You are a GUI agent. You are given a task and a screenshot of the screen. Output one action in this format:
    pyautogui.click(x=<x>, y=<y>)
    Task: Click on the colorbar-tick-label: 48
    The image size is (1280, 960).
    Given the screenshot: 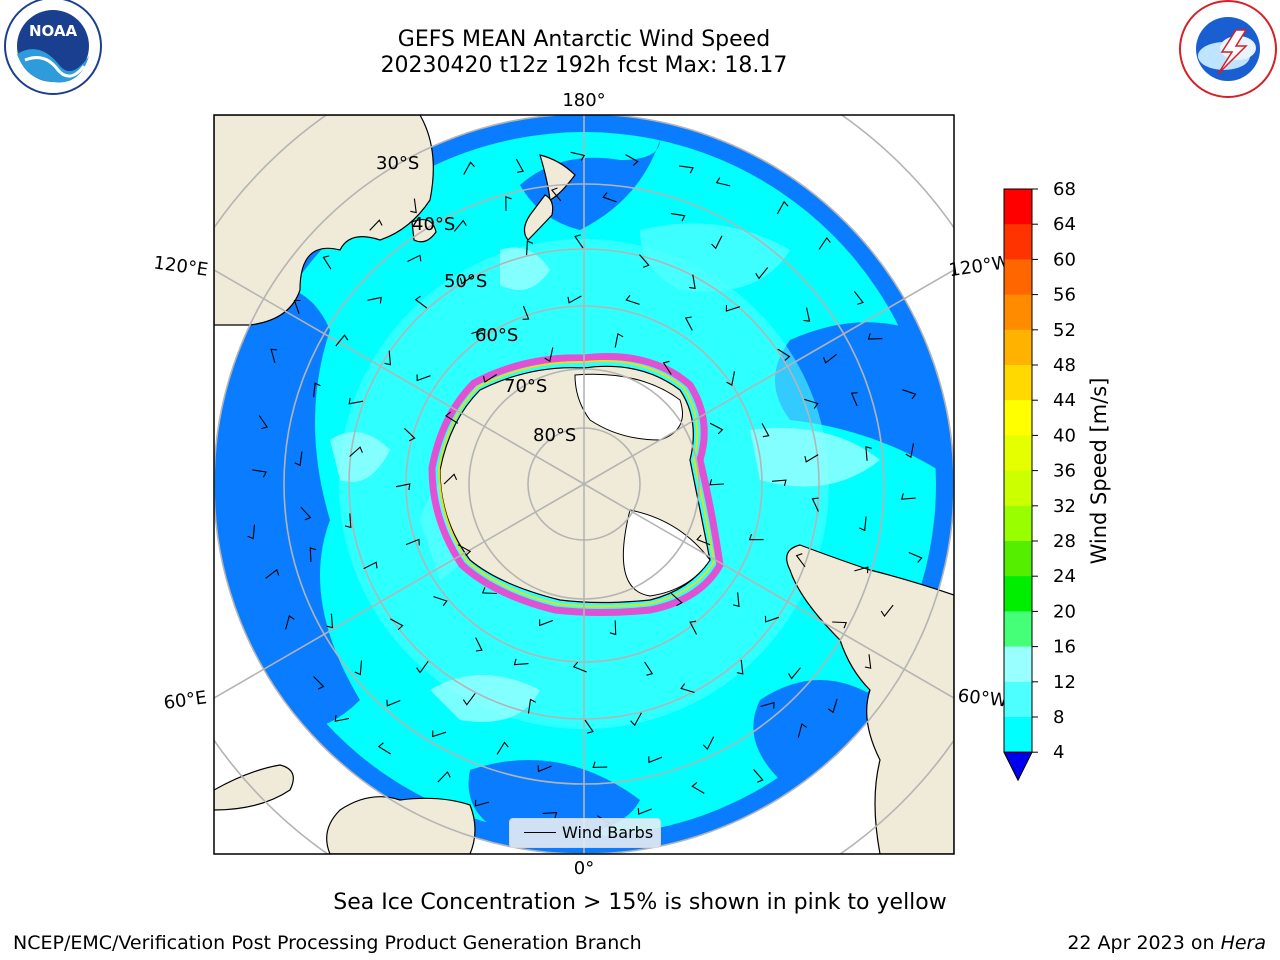 What is the action you would take?
    pyautogui.click(x=1064, y=365)
    